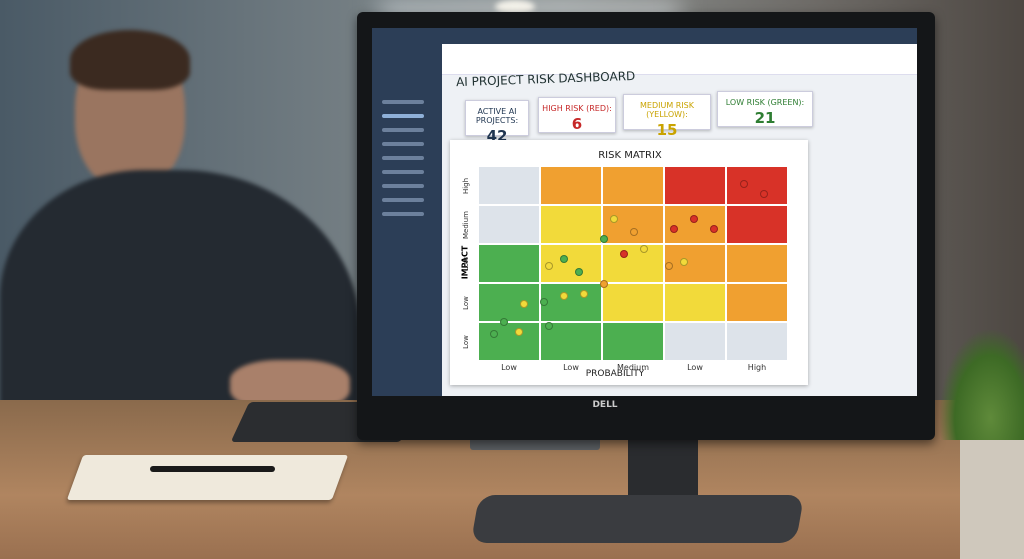 This screenshot has width=1024, height=559. Describe the element at coordinates (992, 494) in the screenshot. I see `plant-pot` at that location.